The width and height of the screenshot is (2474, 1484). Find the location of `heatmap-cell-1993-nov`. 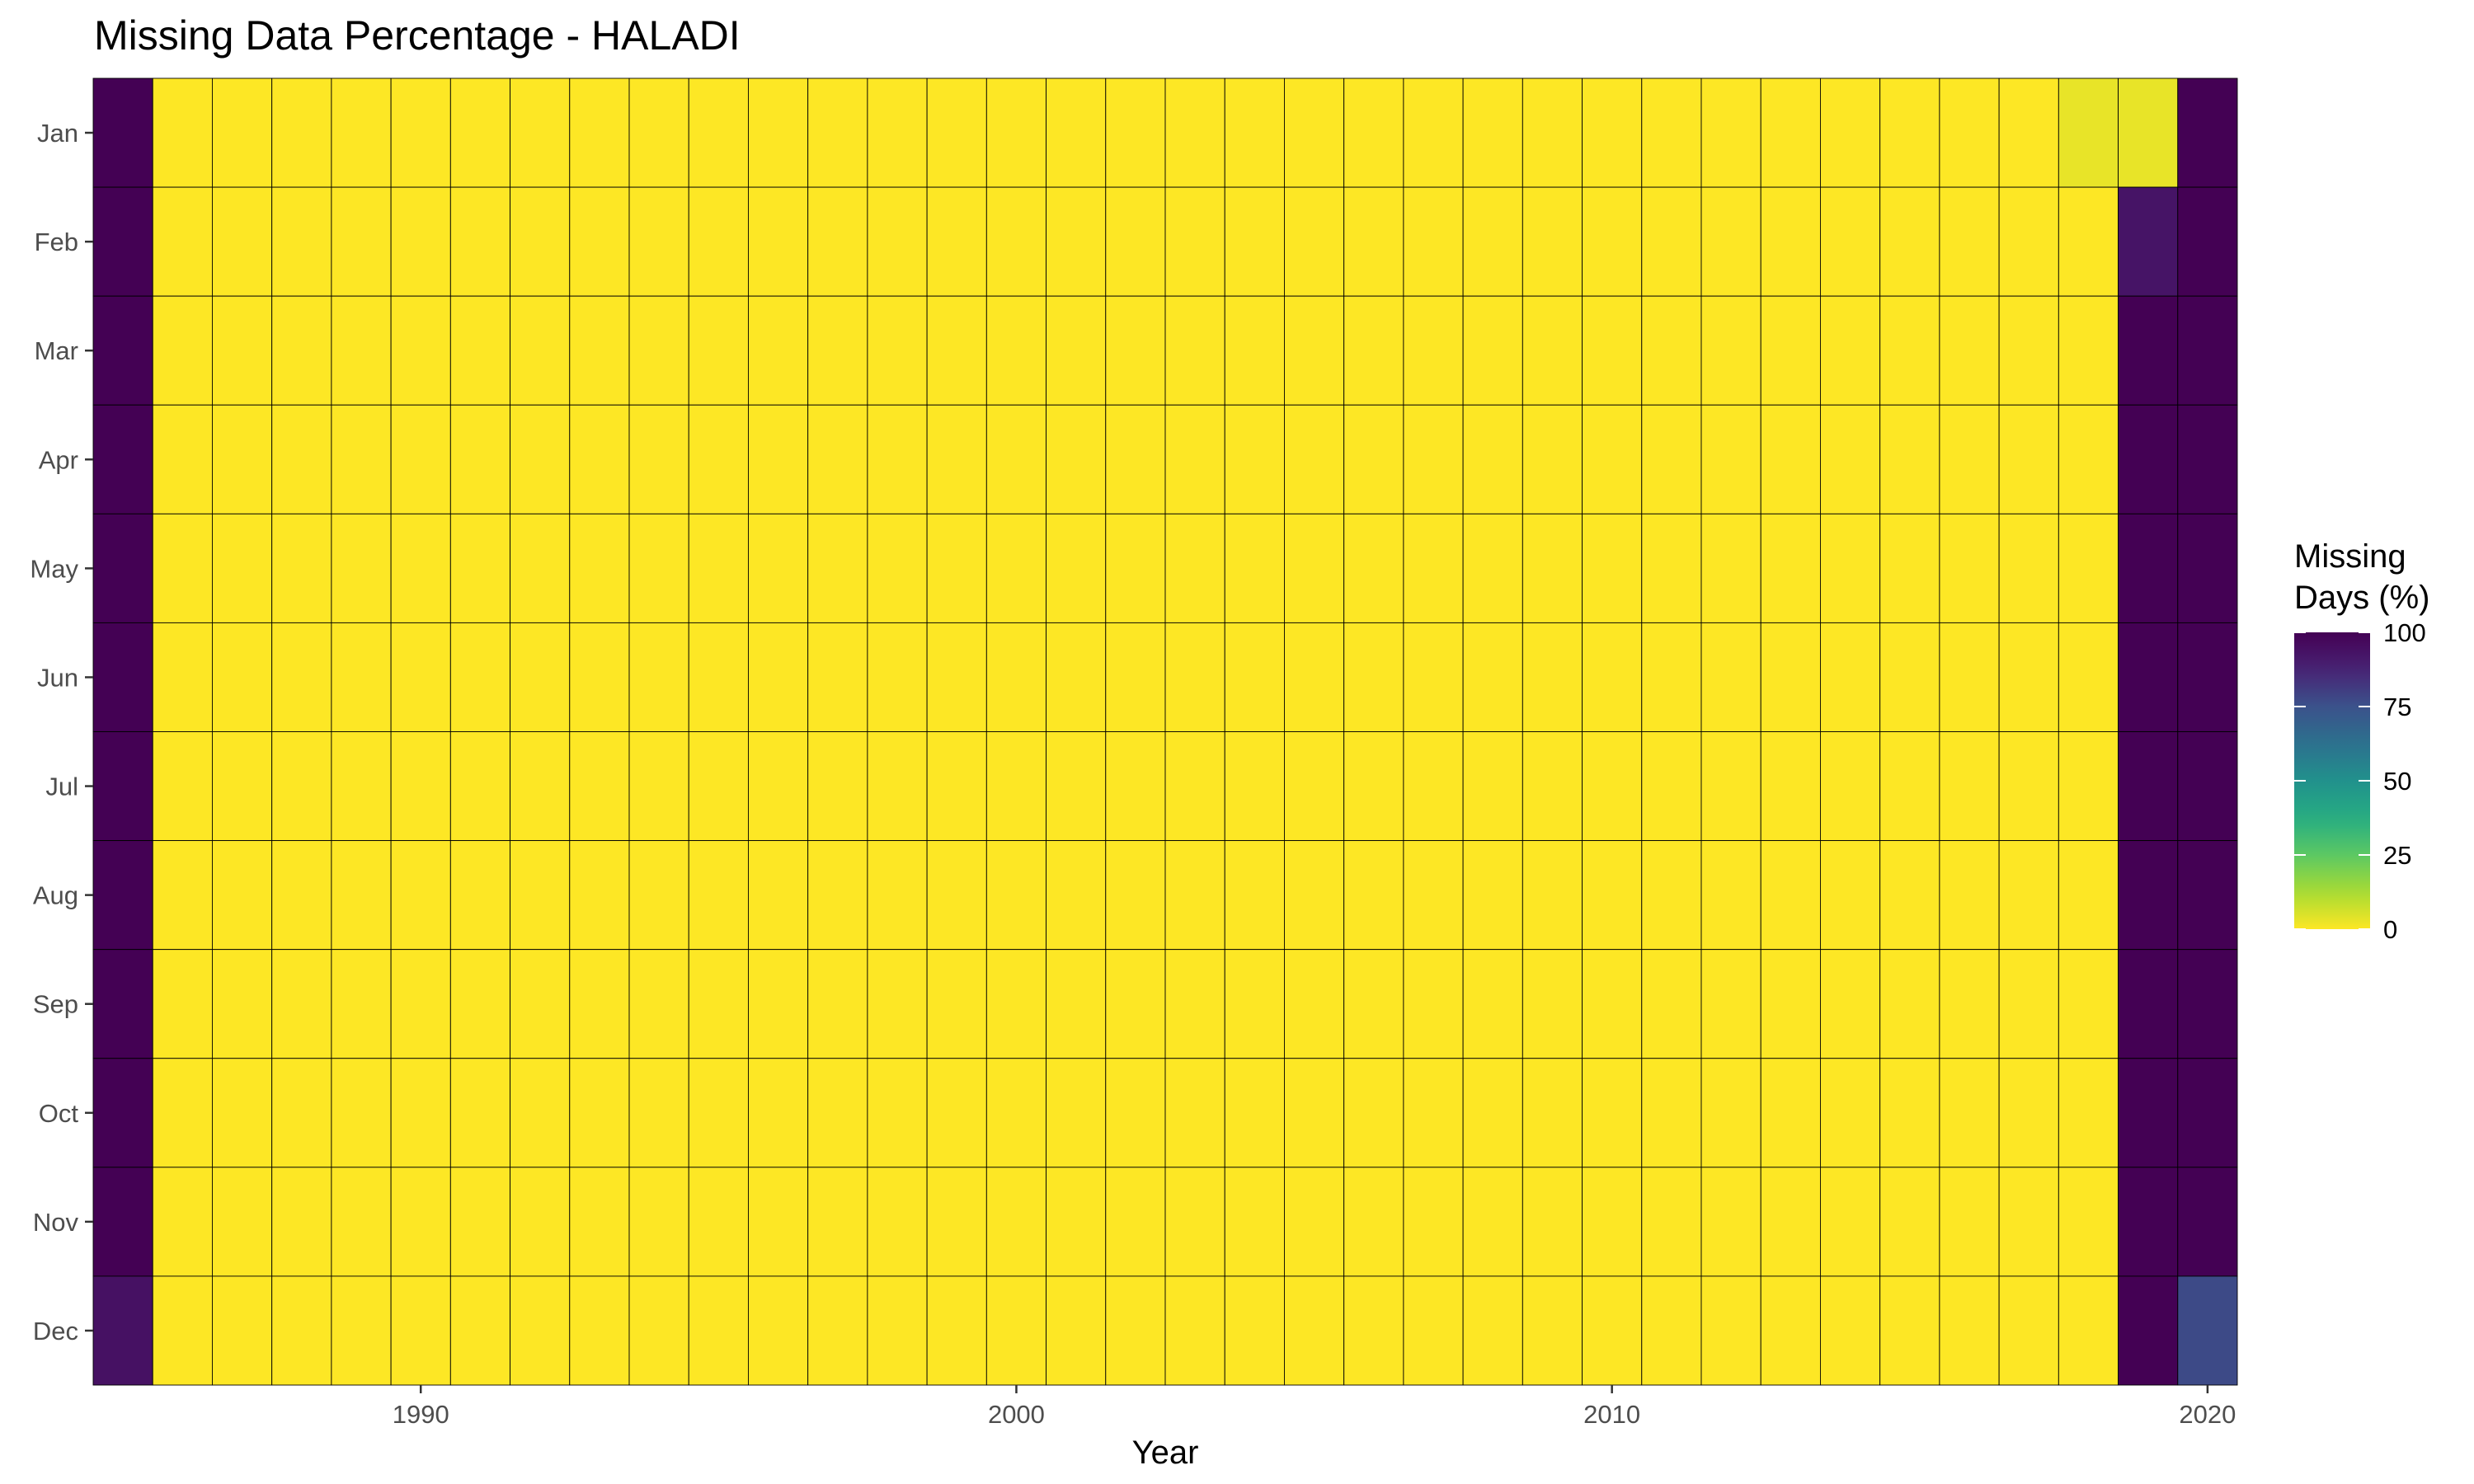

heatmap-cell-1993-nov is located at coordinates (599, 1222).